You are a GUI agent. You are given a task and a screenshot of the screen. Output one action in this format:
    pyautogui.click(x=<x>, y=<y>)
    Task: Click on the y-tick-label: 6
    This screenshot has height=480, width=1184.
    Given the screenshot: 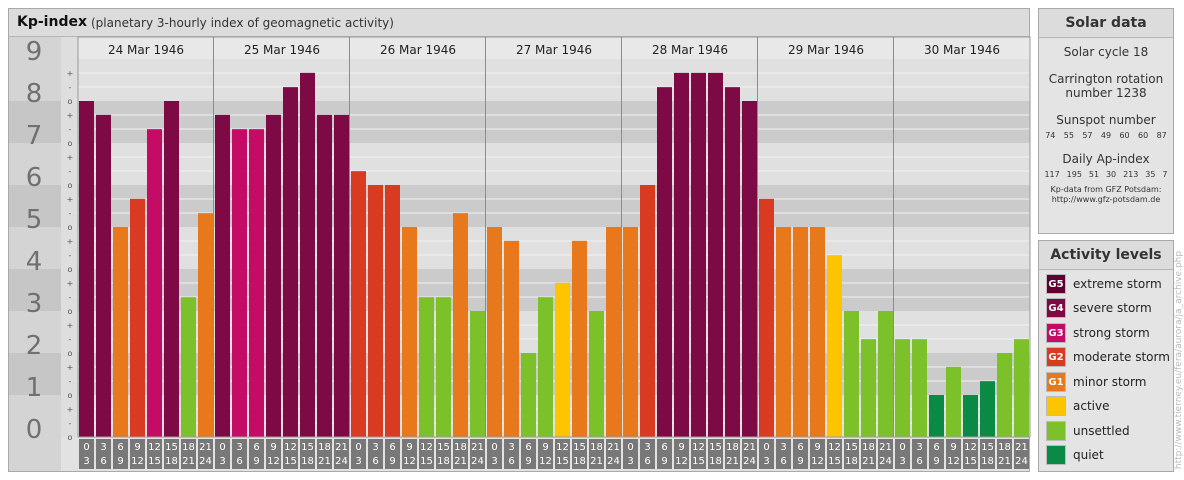 What is the action you would take?
    pyautogui.click(x=34, y=178)
    